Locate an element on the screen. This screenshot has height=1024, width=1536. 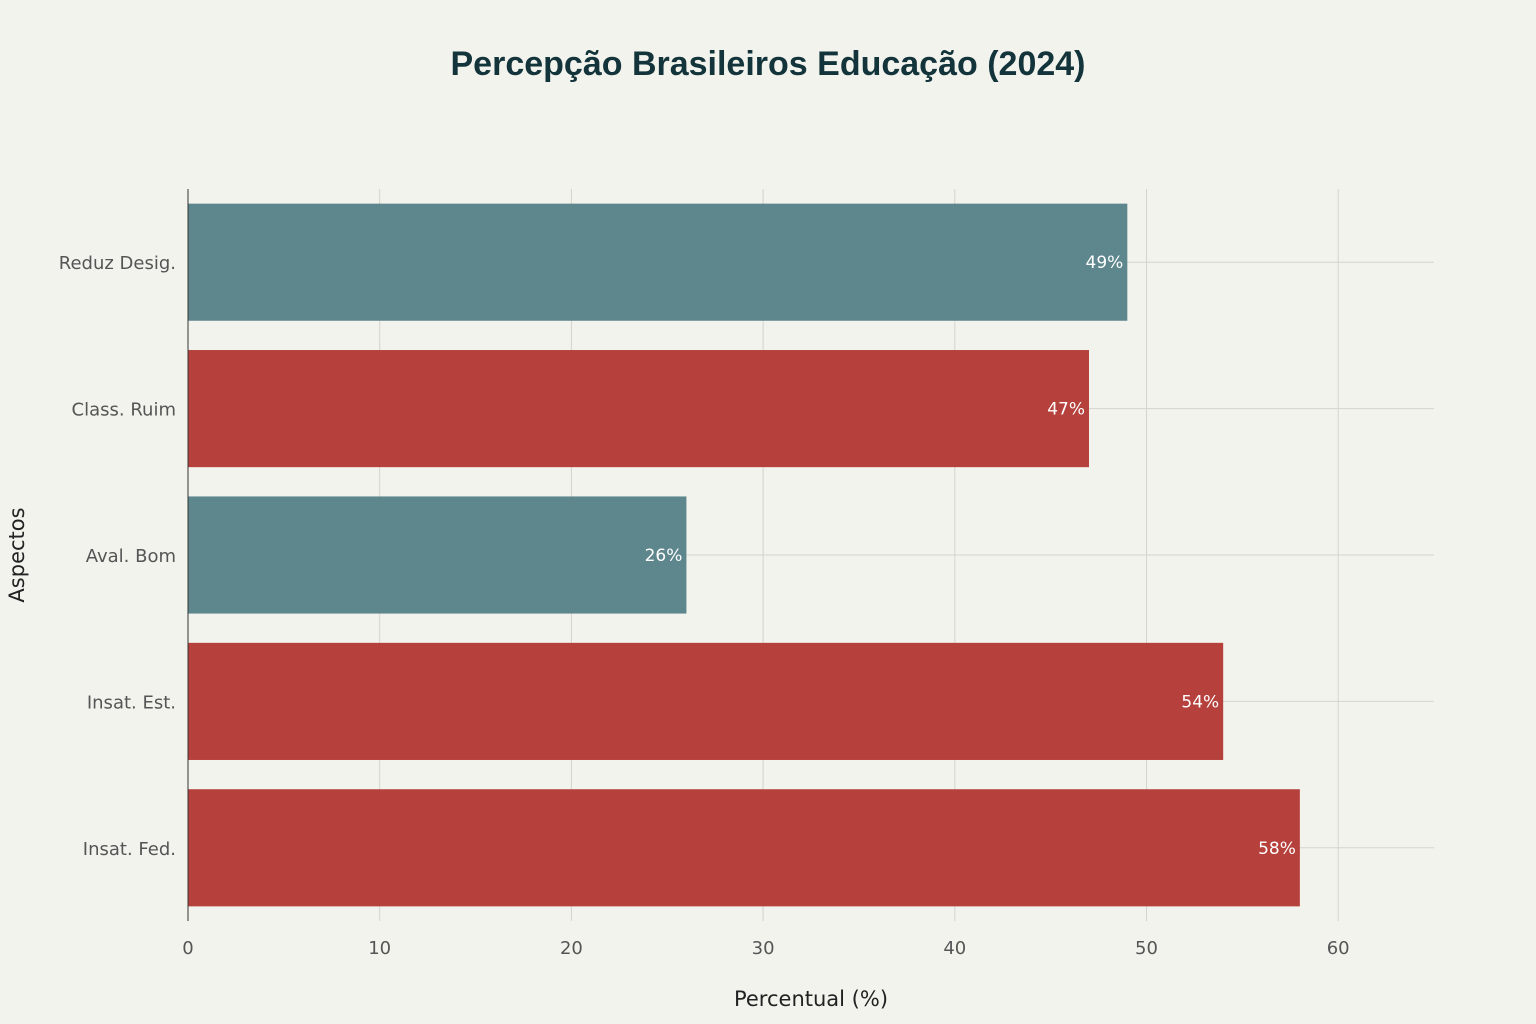
category-label: Insat. Est. is located at coordinates (131, 702).